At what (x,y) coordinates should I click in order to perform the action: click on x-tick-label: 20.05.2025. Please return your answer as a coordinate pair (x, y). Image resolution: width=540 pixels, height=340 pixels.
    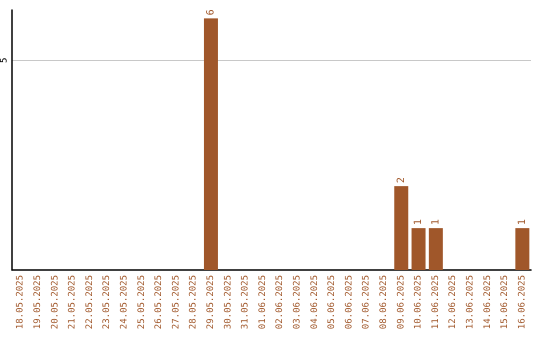
    Looking at the image, I should click on (55, 302).